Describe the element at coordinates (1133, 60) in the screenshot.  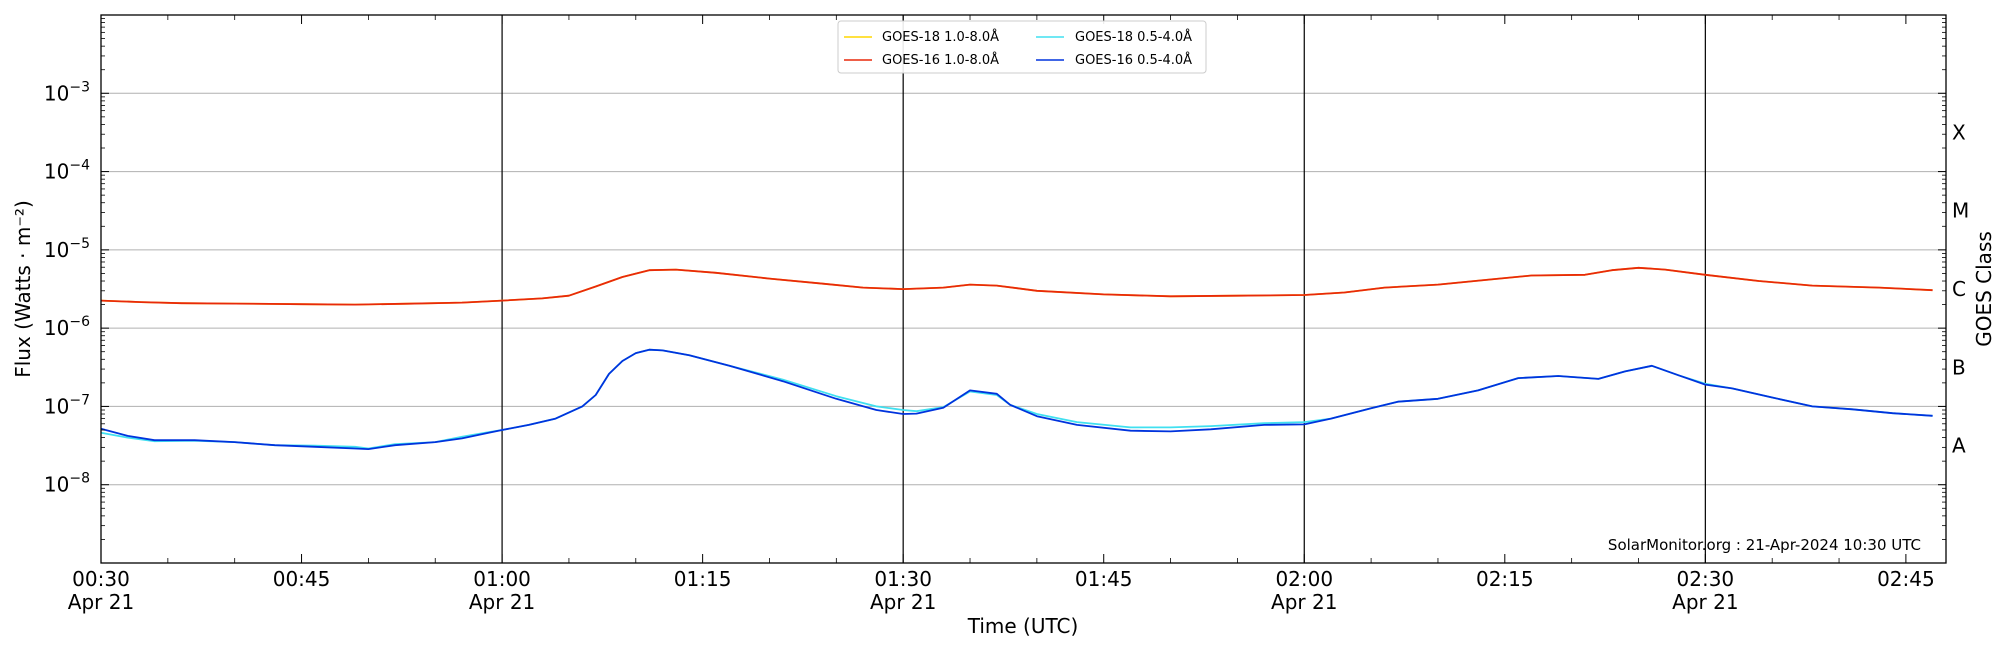
I see `legend-label-goes16-short: GOES-16 0.5-4.0Å` at that location.